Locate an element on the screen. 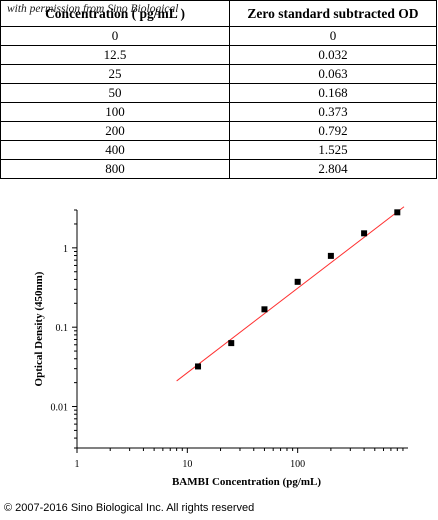  concentration-cell: 0 is located at coordinates (115, 36).